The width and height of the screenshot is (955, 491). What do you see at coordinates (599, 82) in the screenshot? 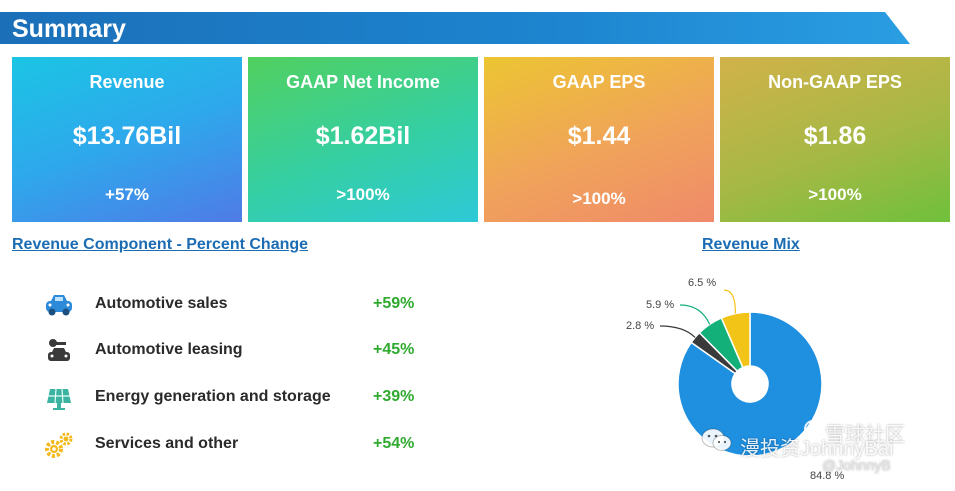
I see `card-label: GAAP EPS` at bounding box center [599, 82].